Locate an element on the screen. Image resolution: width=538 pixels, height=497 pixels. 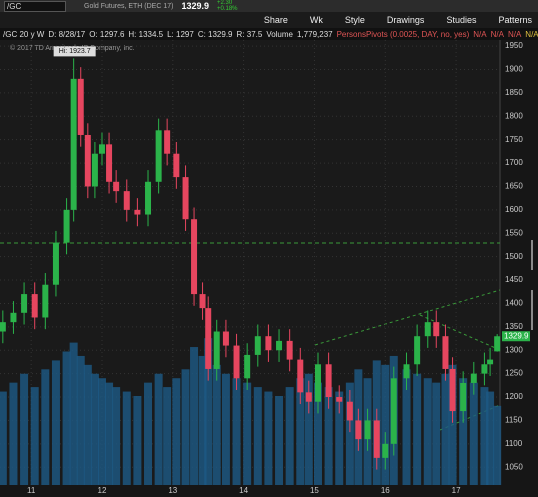
info-item: D: 8/28/17 is located at coordinates (67, 34).